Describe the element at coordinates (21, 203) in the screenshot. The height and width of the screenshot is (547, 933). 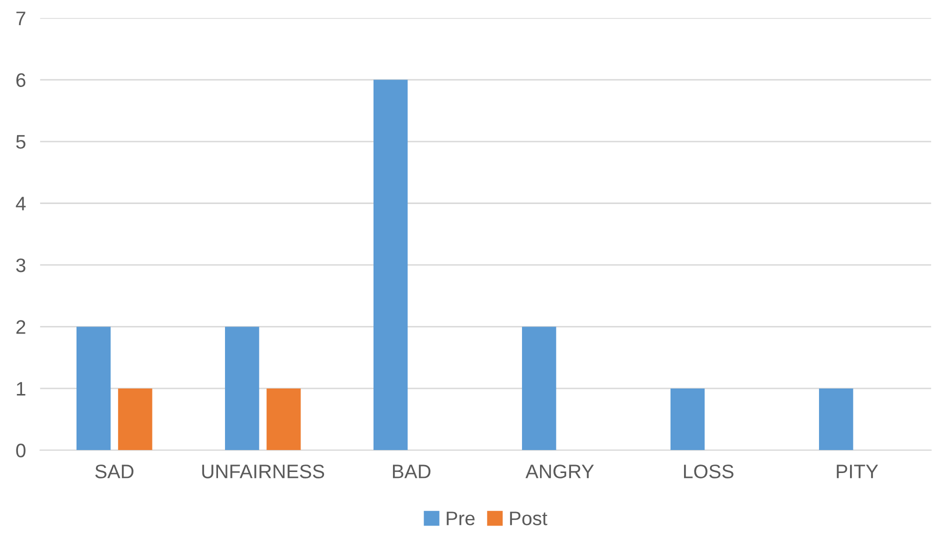
I see `y-tick-label: 4` at that location.